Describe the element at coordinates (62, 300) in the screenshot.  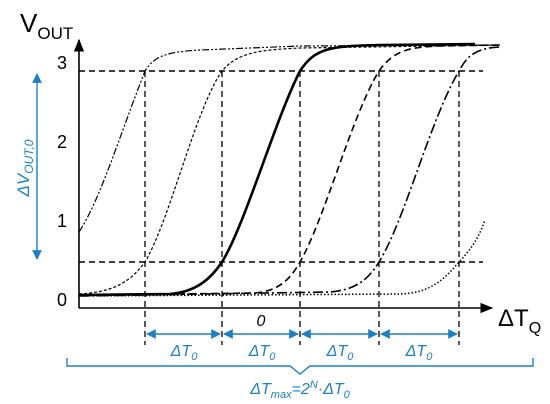
I see `y-tick-label-0: 0` at that location.